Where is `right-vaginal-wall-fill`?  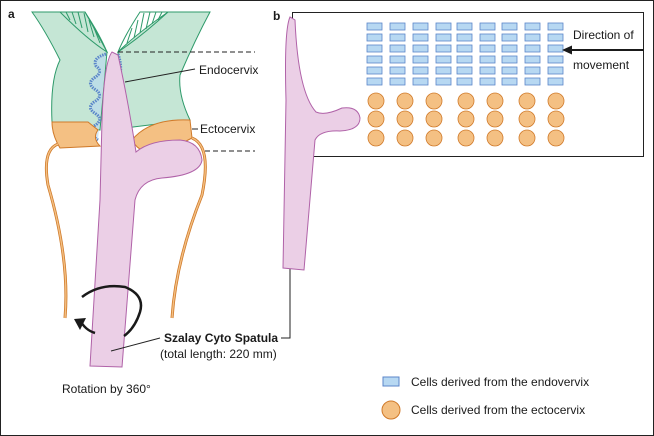
right-vaginal-wall-fill is located at coordinates (189, 228).